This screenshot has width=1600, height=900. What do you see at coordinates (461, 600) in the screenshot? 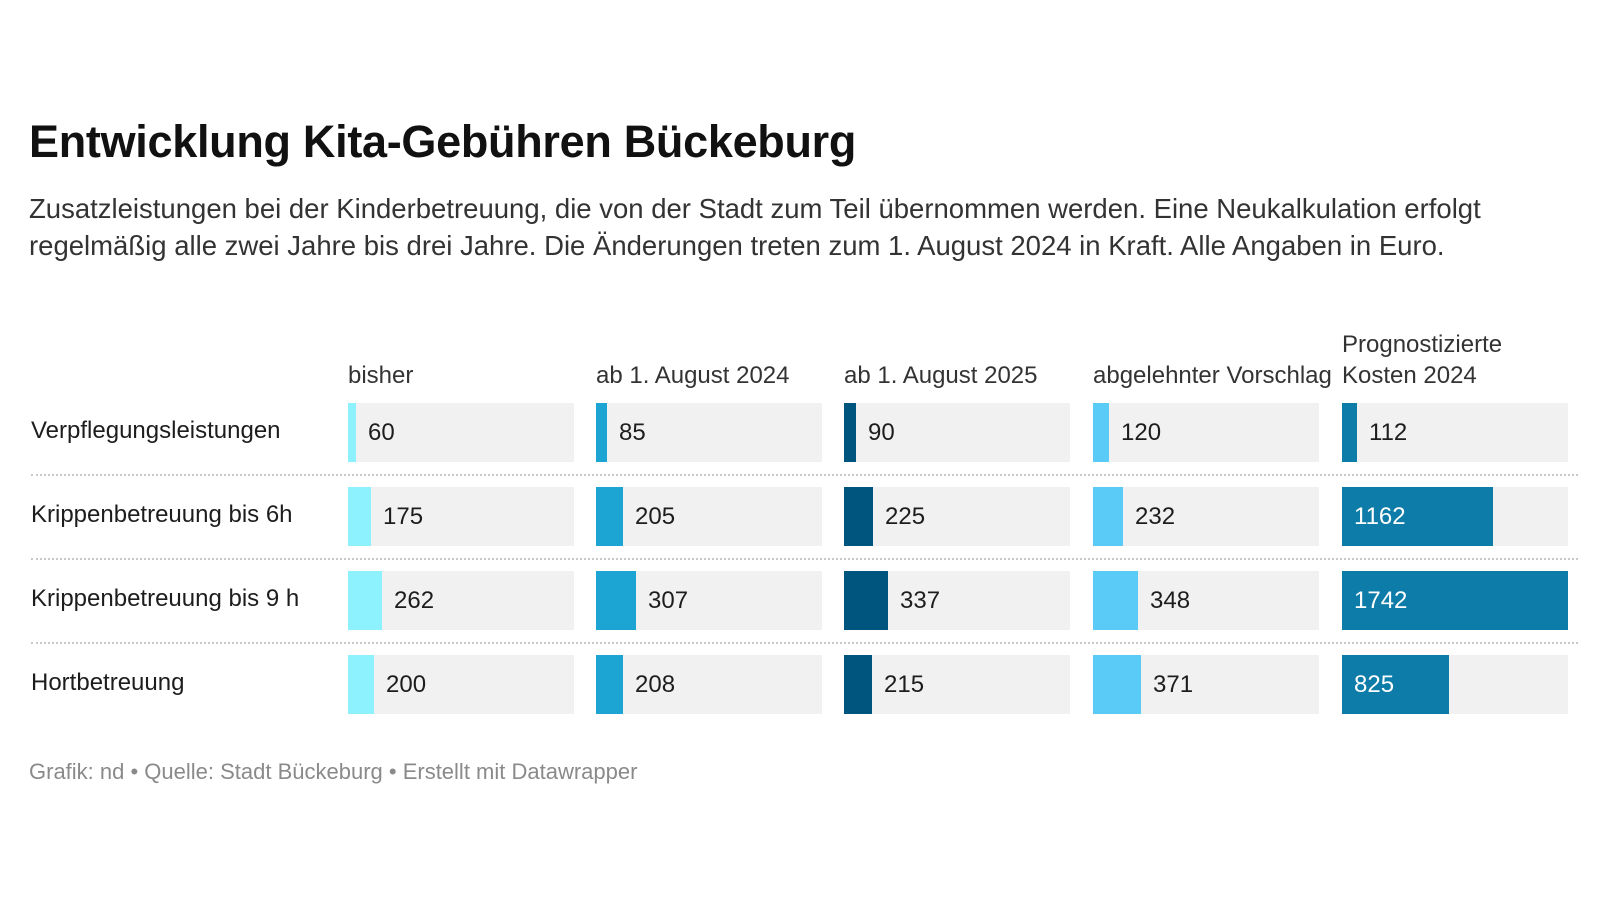
I see `bar-track: 262` at bounding box center [461, 600].